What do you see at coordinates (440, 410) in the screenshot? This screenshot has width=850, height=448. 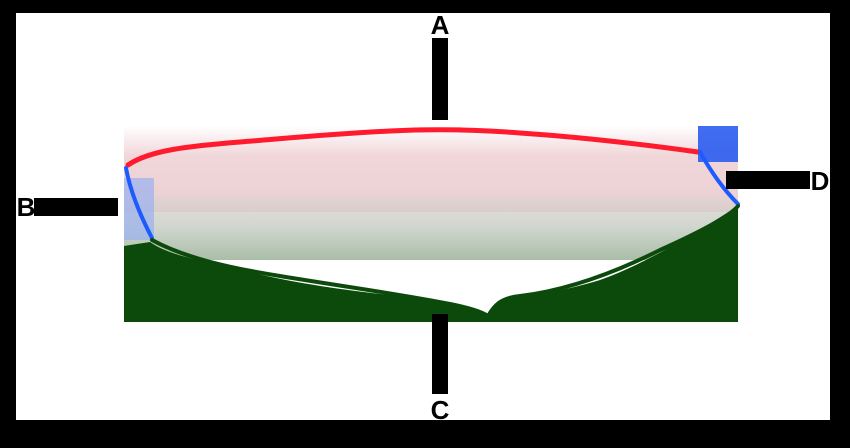 I see `label-bottom: C` at bounding box center [440, 410].